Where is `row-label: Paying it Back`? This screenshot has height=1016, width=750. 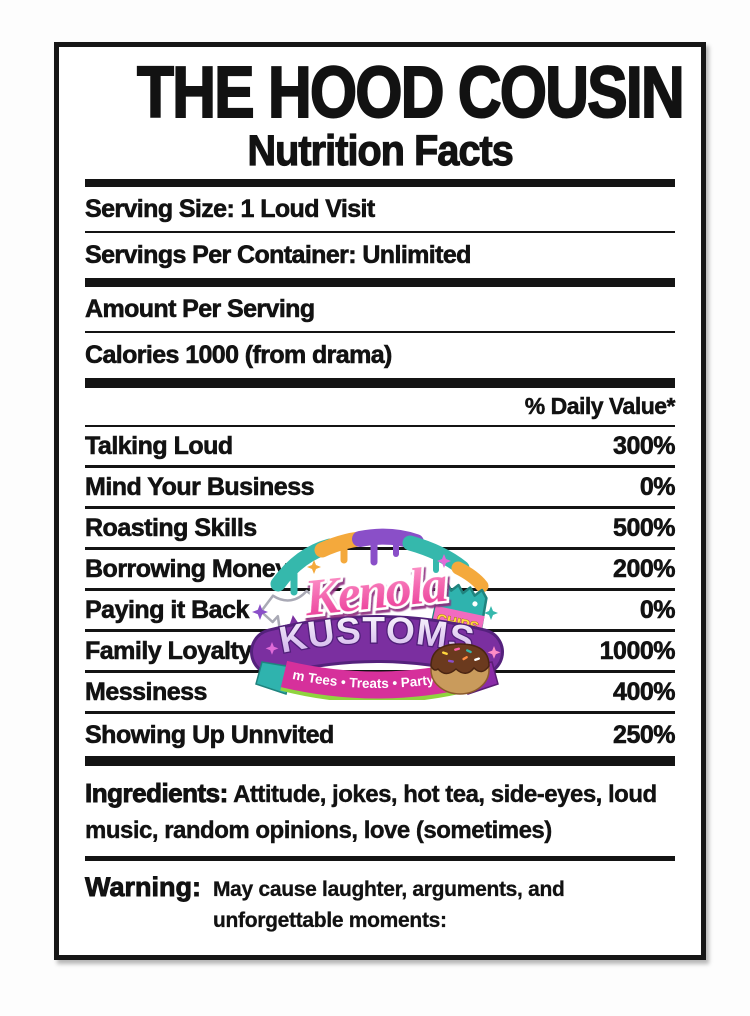 row-label: Paying it Back is located at coordinates (167, 609).